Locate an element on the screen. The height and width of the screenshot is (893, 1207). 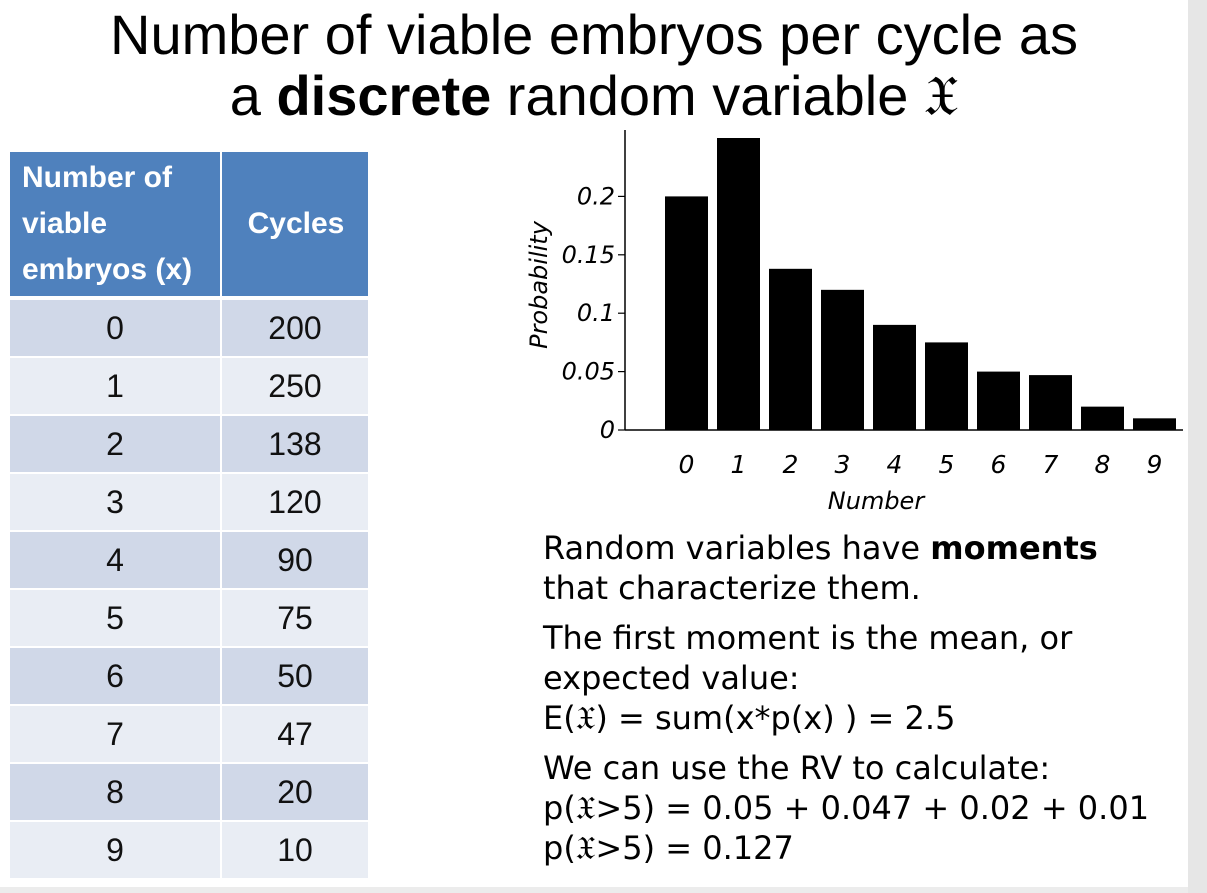
y-tick-label: 0 is located at coordinates (607, 430).